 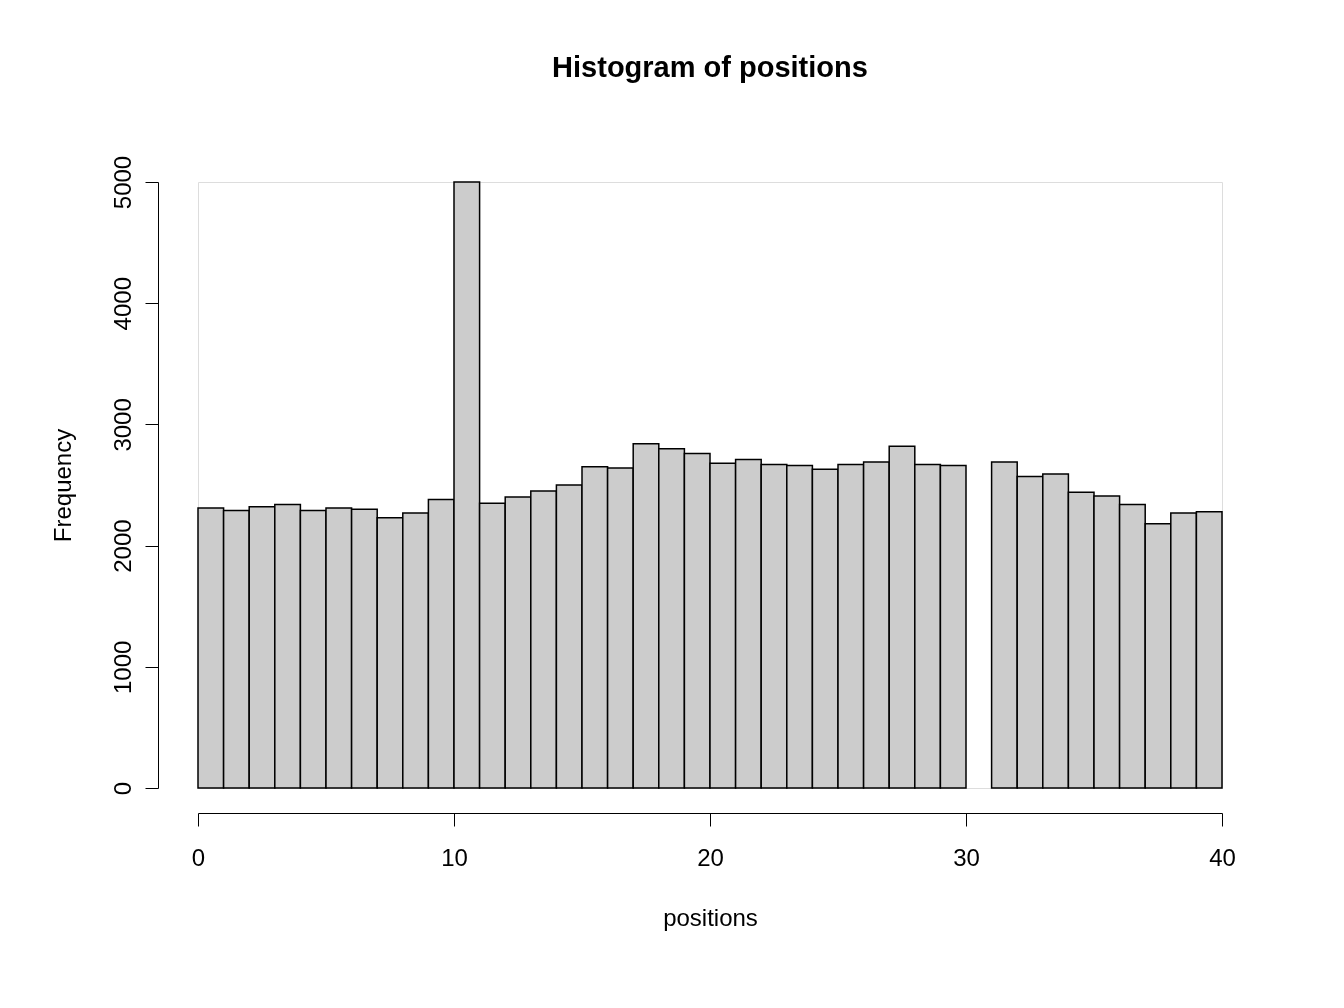 What do you see at coordinates (966, 857) in the screenshot?
I see `x-tick-label: 30` at bounding box center [966, 857].